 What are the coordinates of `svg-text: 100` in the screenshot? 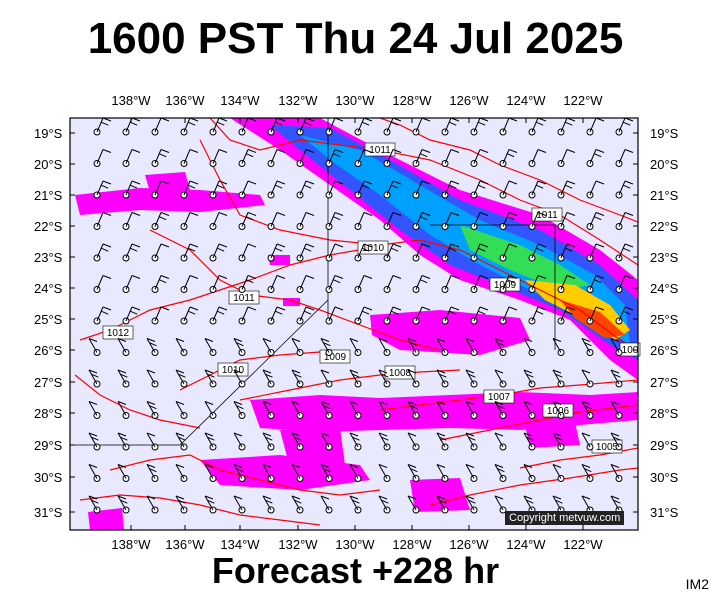 It's located at (630, 350).